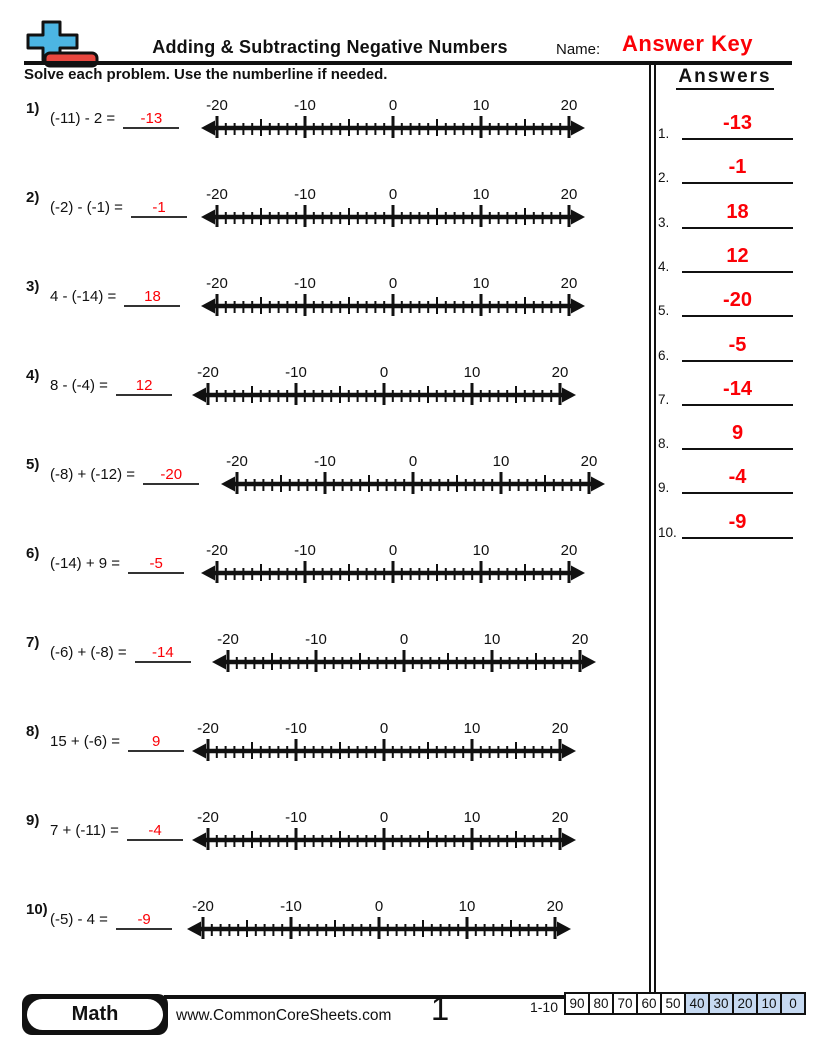  What do you see at coordinates (664, 311) in the screenshot?
I see `answer-number: 5.` at bounding box center [664, 311].